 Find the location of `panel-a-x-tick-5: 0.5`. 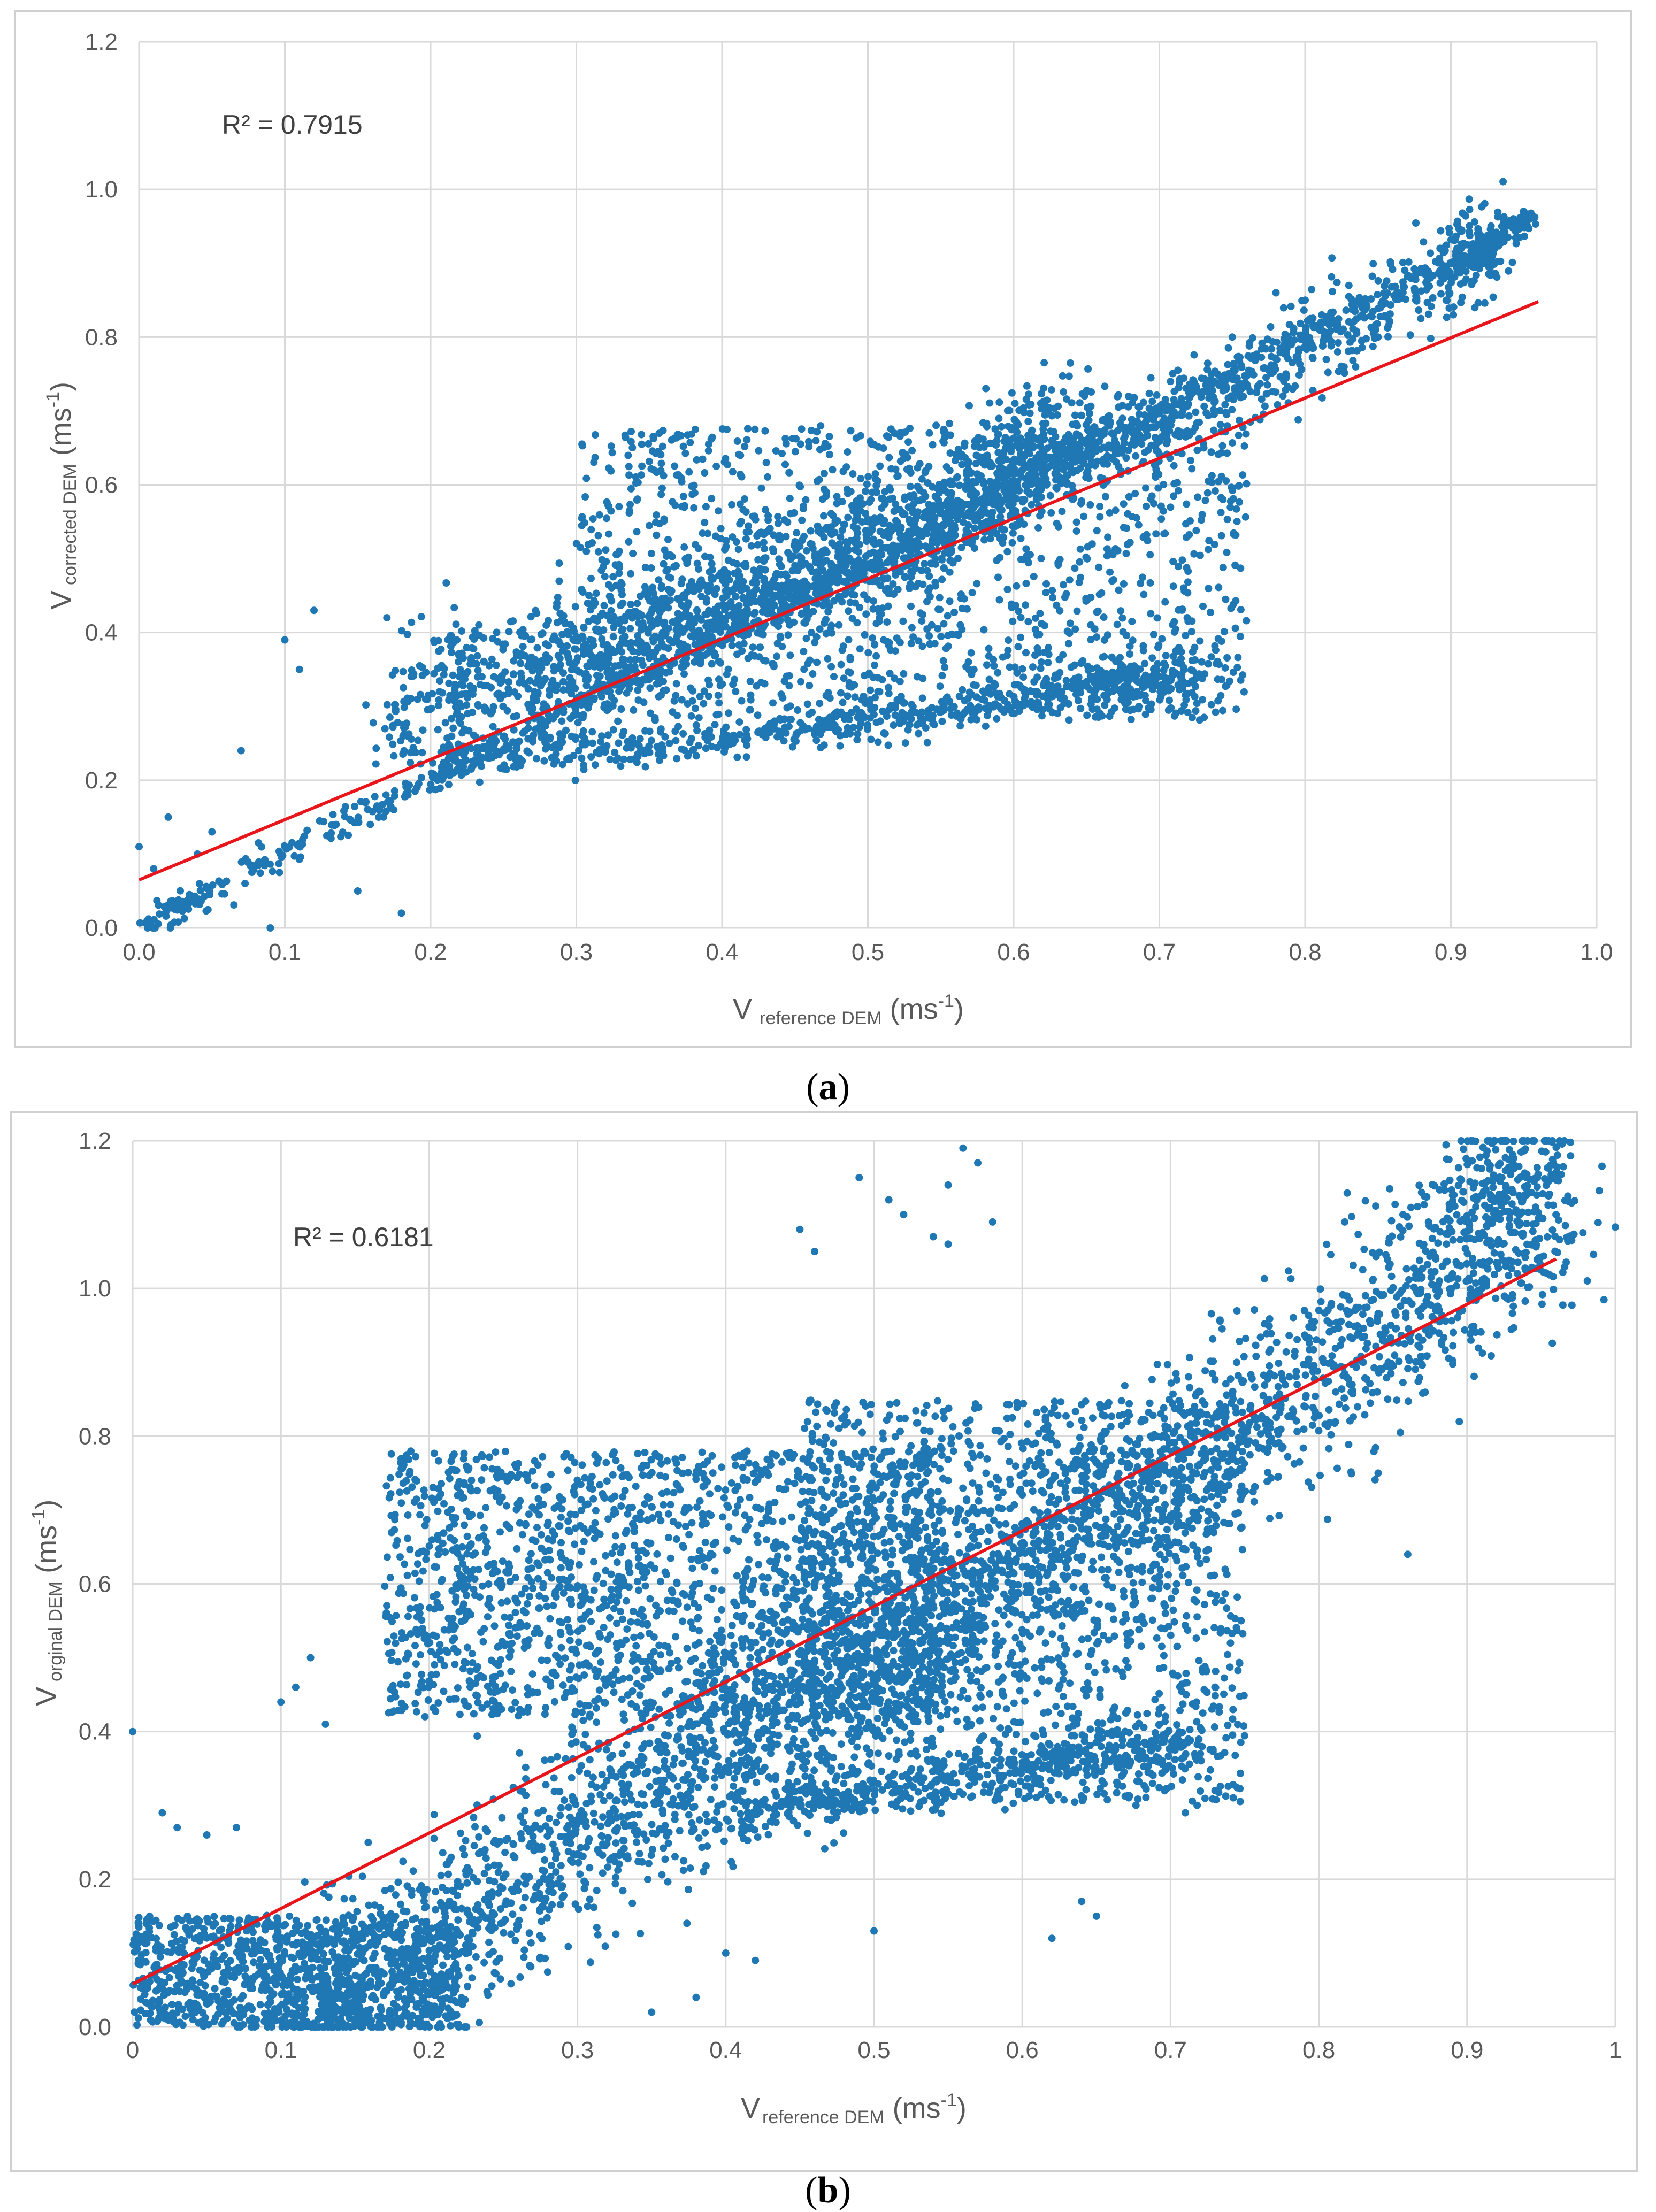

panel-a-x-tick-5: 0.5 is located at coordinates (868, 952).